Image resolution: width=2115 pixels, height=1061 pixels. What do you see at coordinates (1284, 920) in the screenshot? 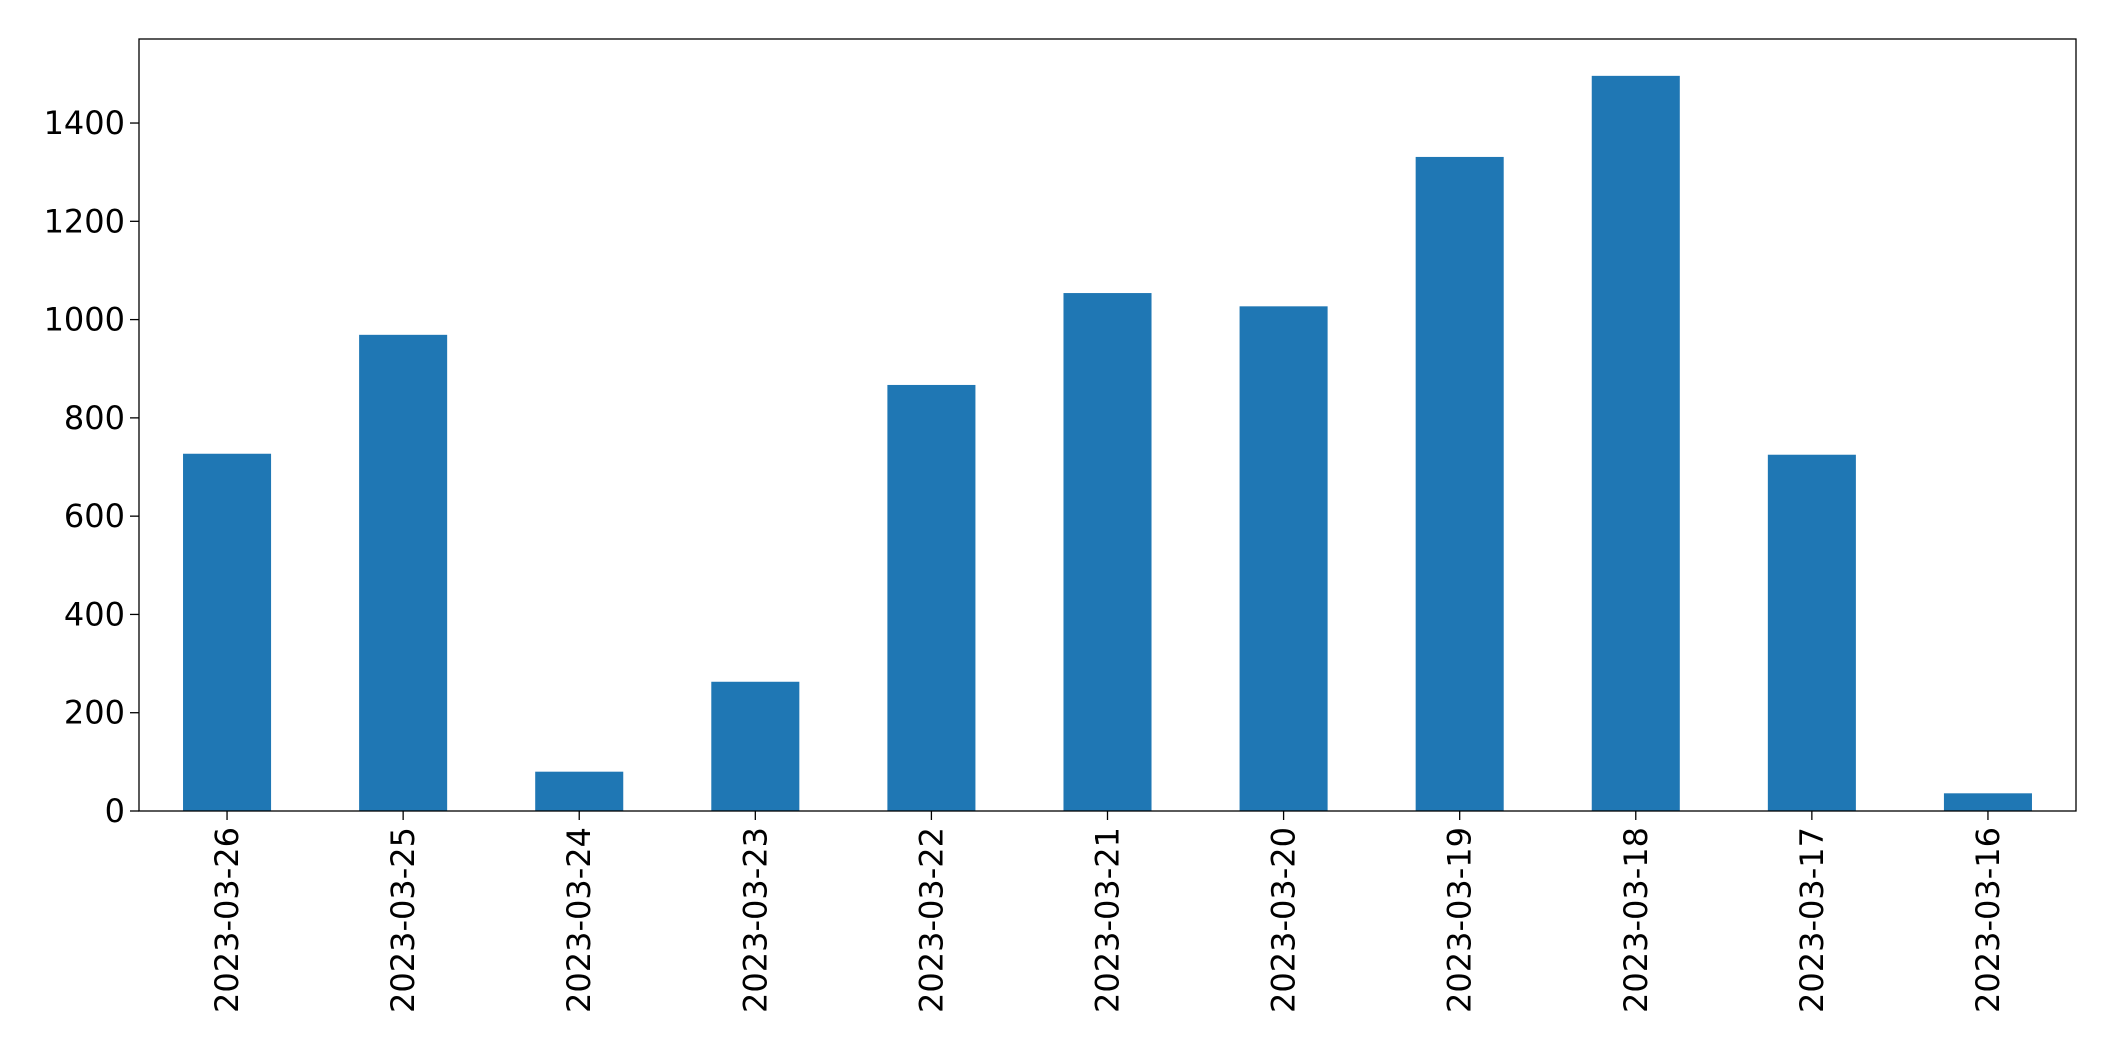
I see `x-tick-label: 2023-03-20` at bounding box center [1284, 920].